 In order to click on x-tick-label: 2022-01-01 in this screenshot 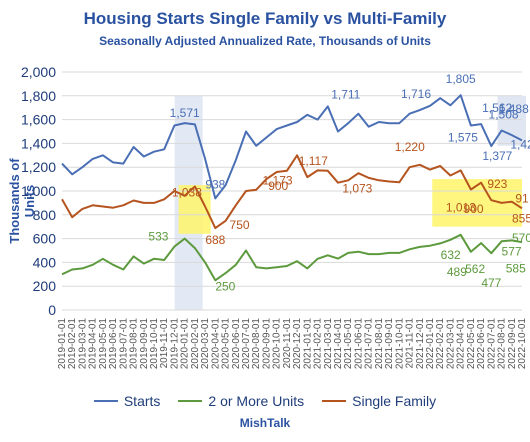, I will do `click(430, 344)`.